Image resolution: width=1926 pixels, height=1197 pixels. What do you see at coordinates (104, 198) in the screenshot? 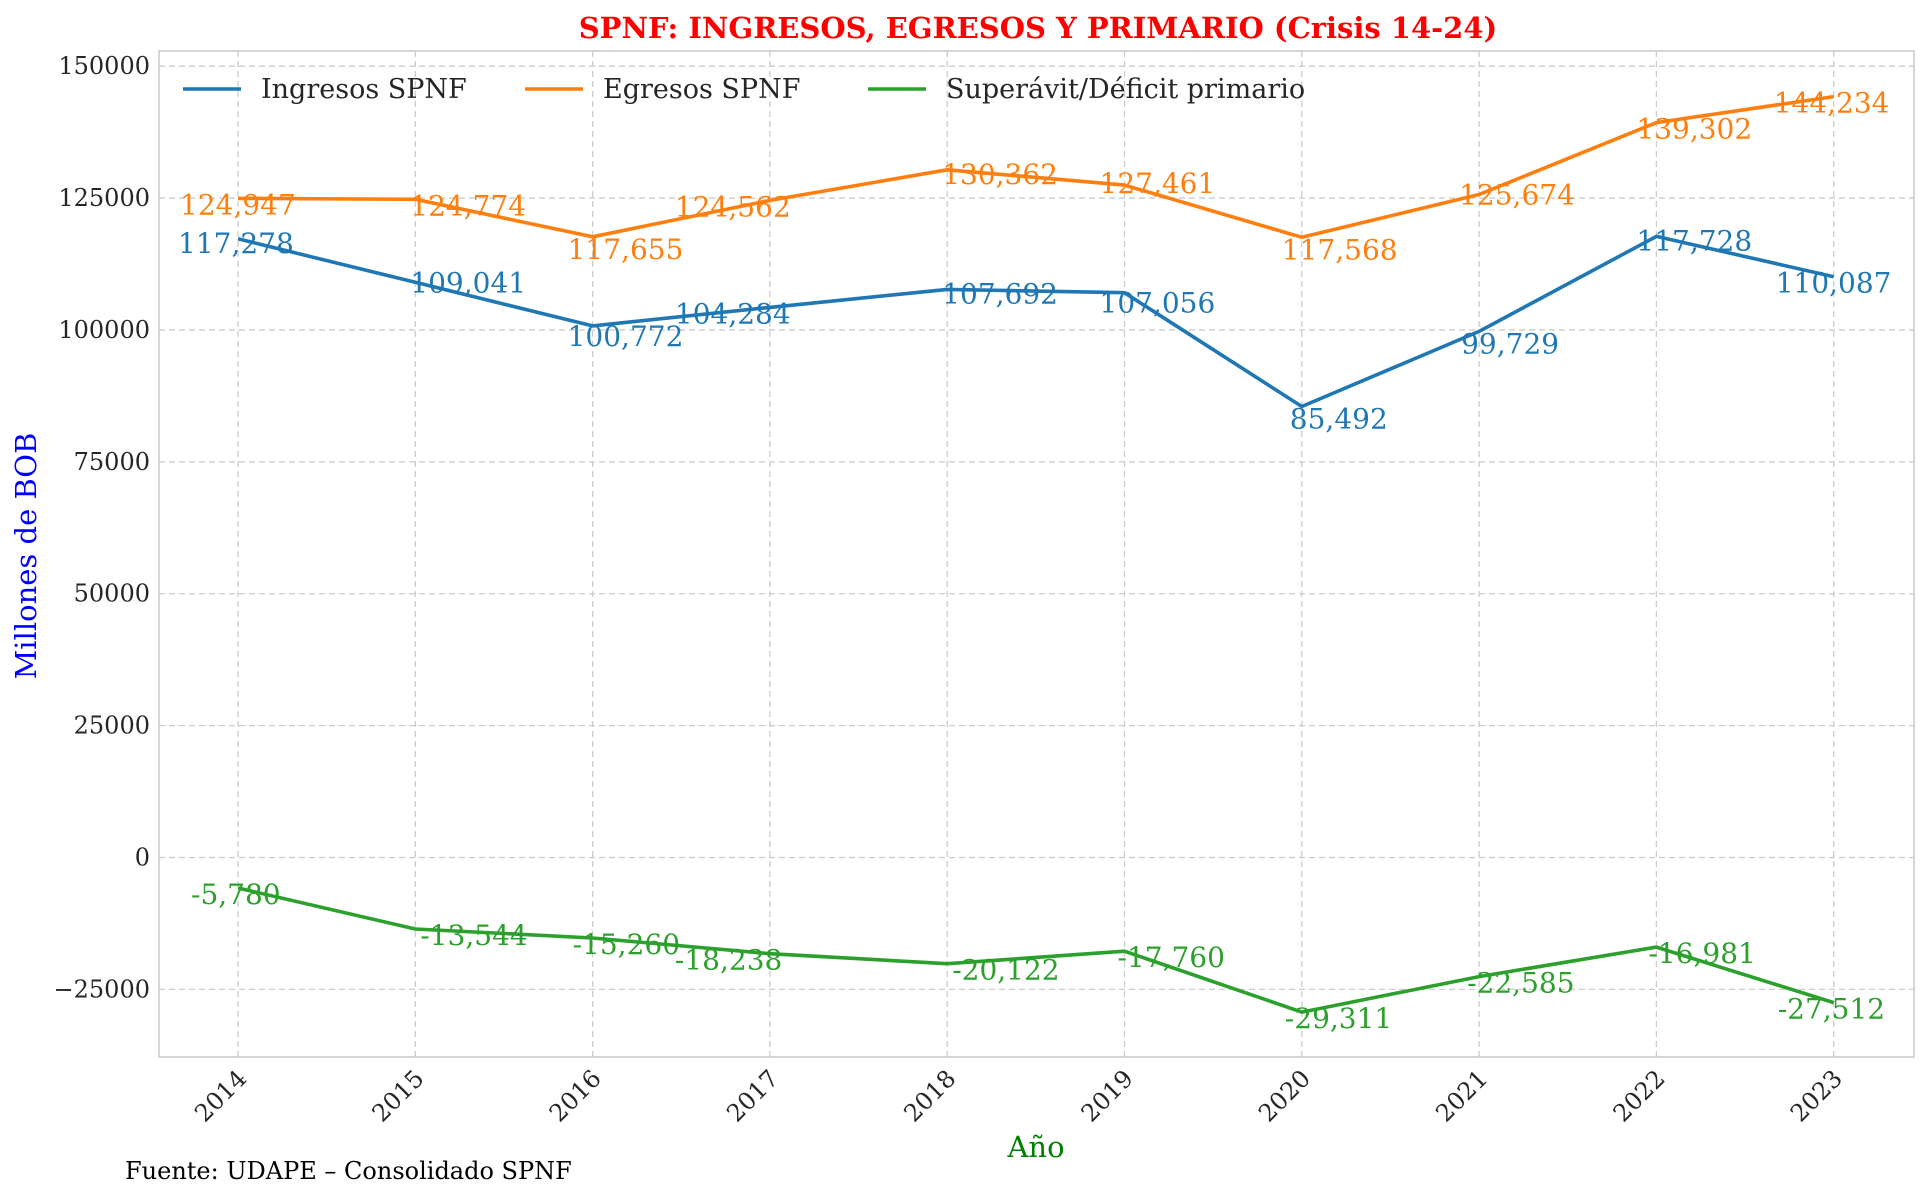
I see `y-tick-label: 125000` at bounding box center [104, 198].